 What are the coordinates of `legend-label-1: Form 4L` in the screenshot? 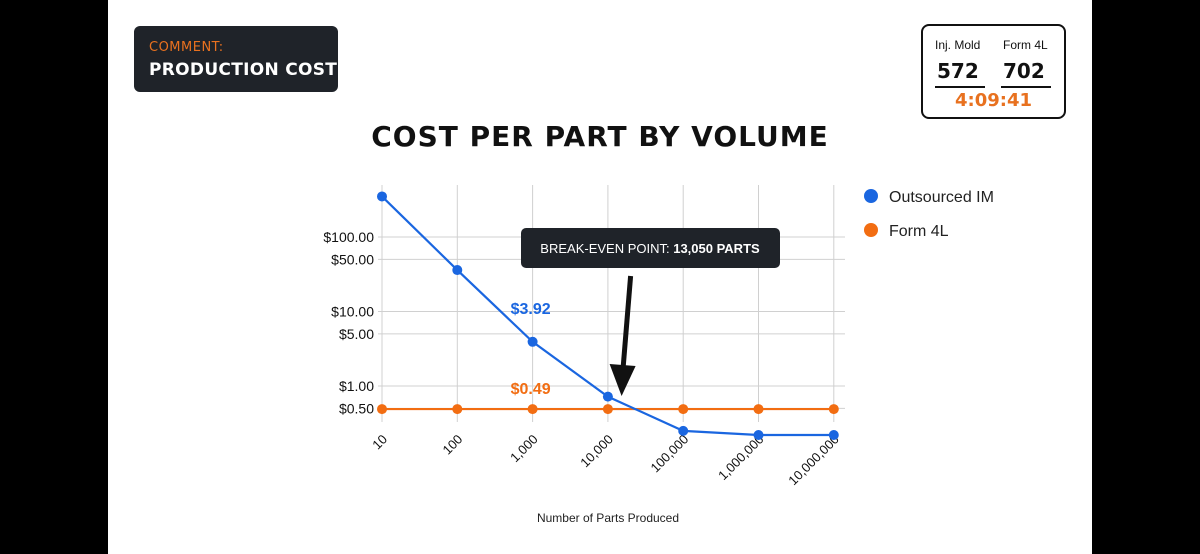 It's located at (919, 231).